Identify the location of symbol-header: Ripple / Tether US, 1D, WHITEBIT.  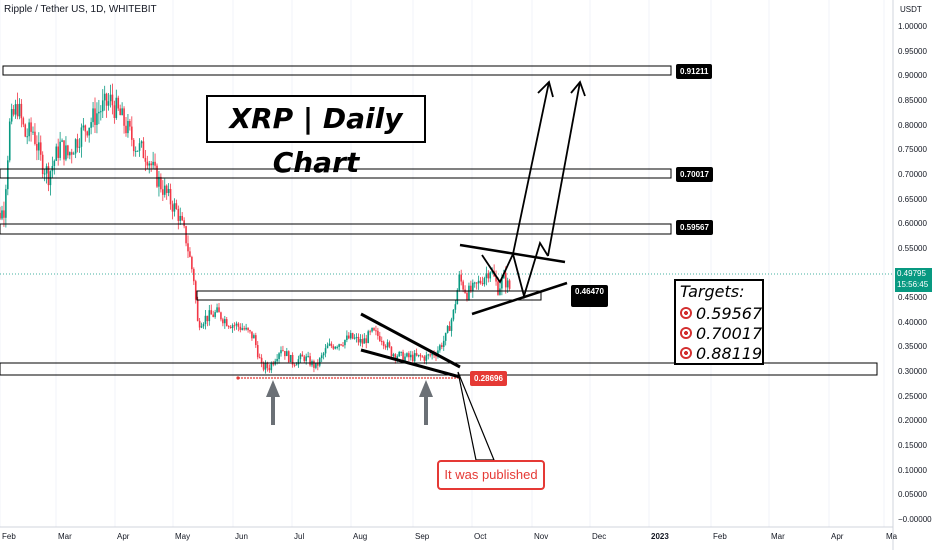
(80, 9).